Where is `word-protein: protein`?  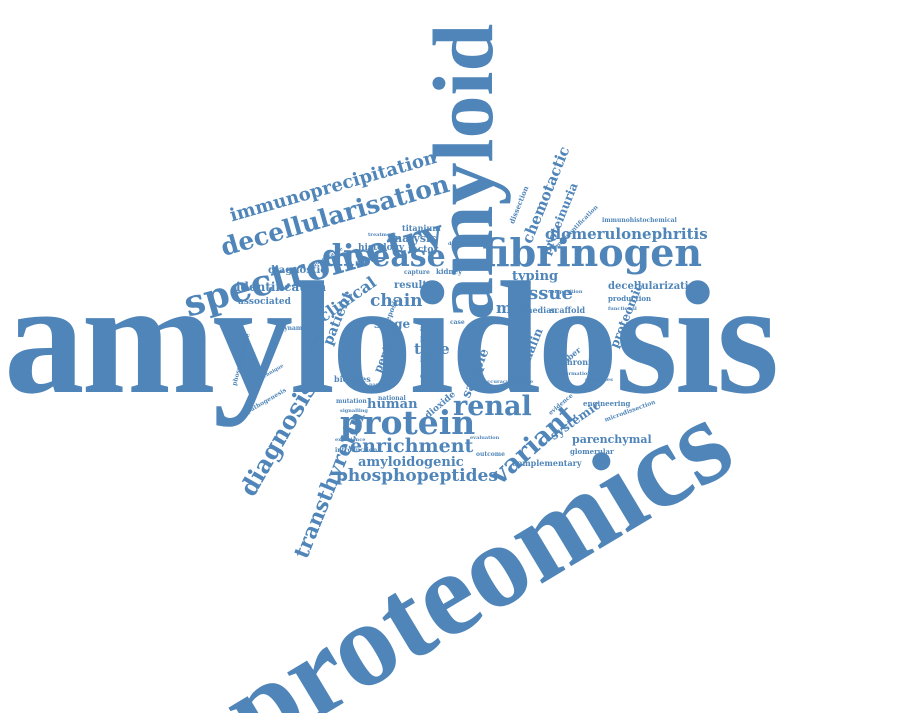
word-protein: protein is located at coordinates (408, 422).